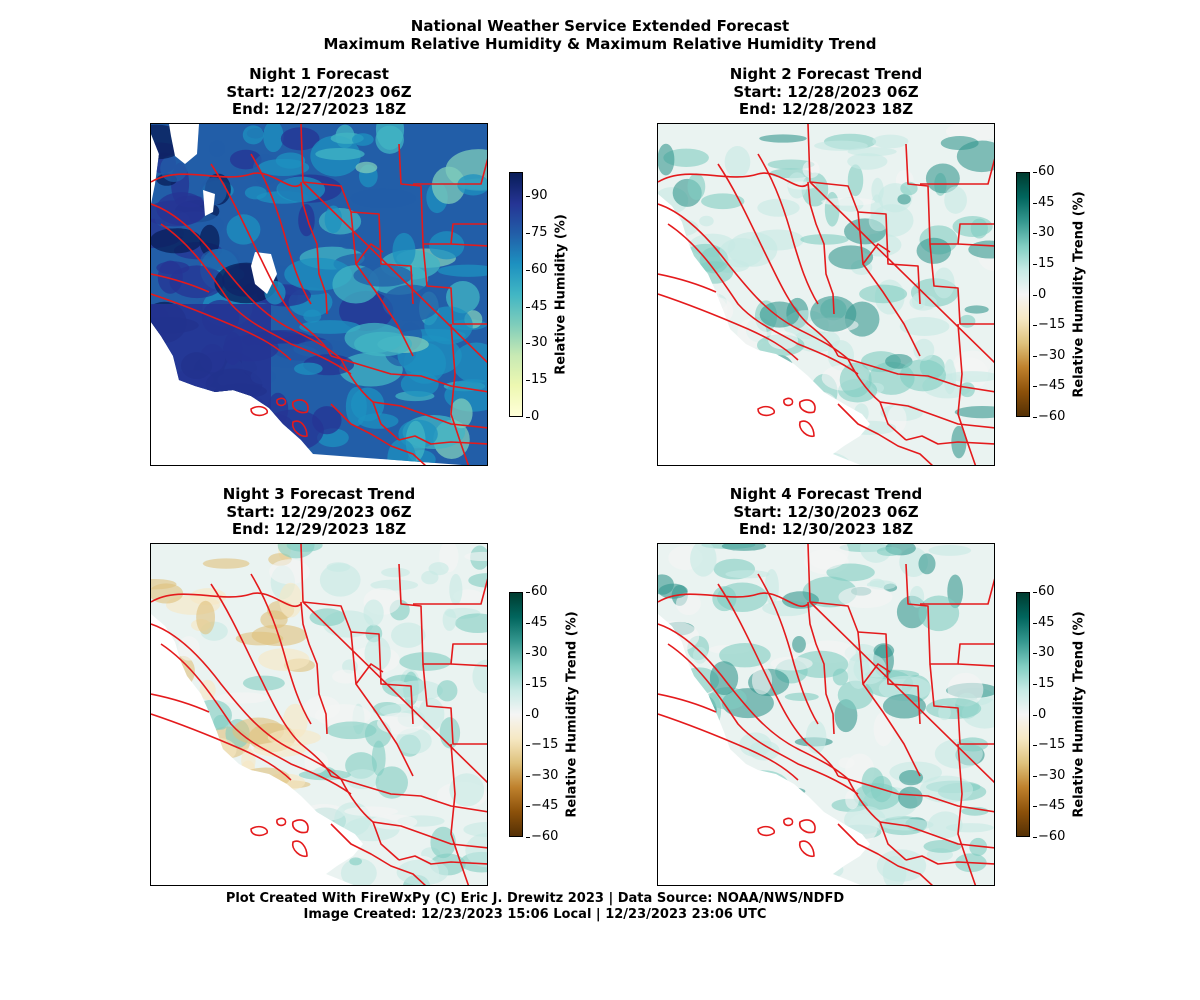 Image resolution: width=1200 pixels, height=1000 pixels. Describe the element at coordinates (319, 529) in the screenshot. I see `panel-end: End: 12/29/2023 18Z` at that location.